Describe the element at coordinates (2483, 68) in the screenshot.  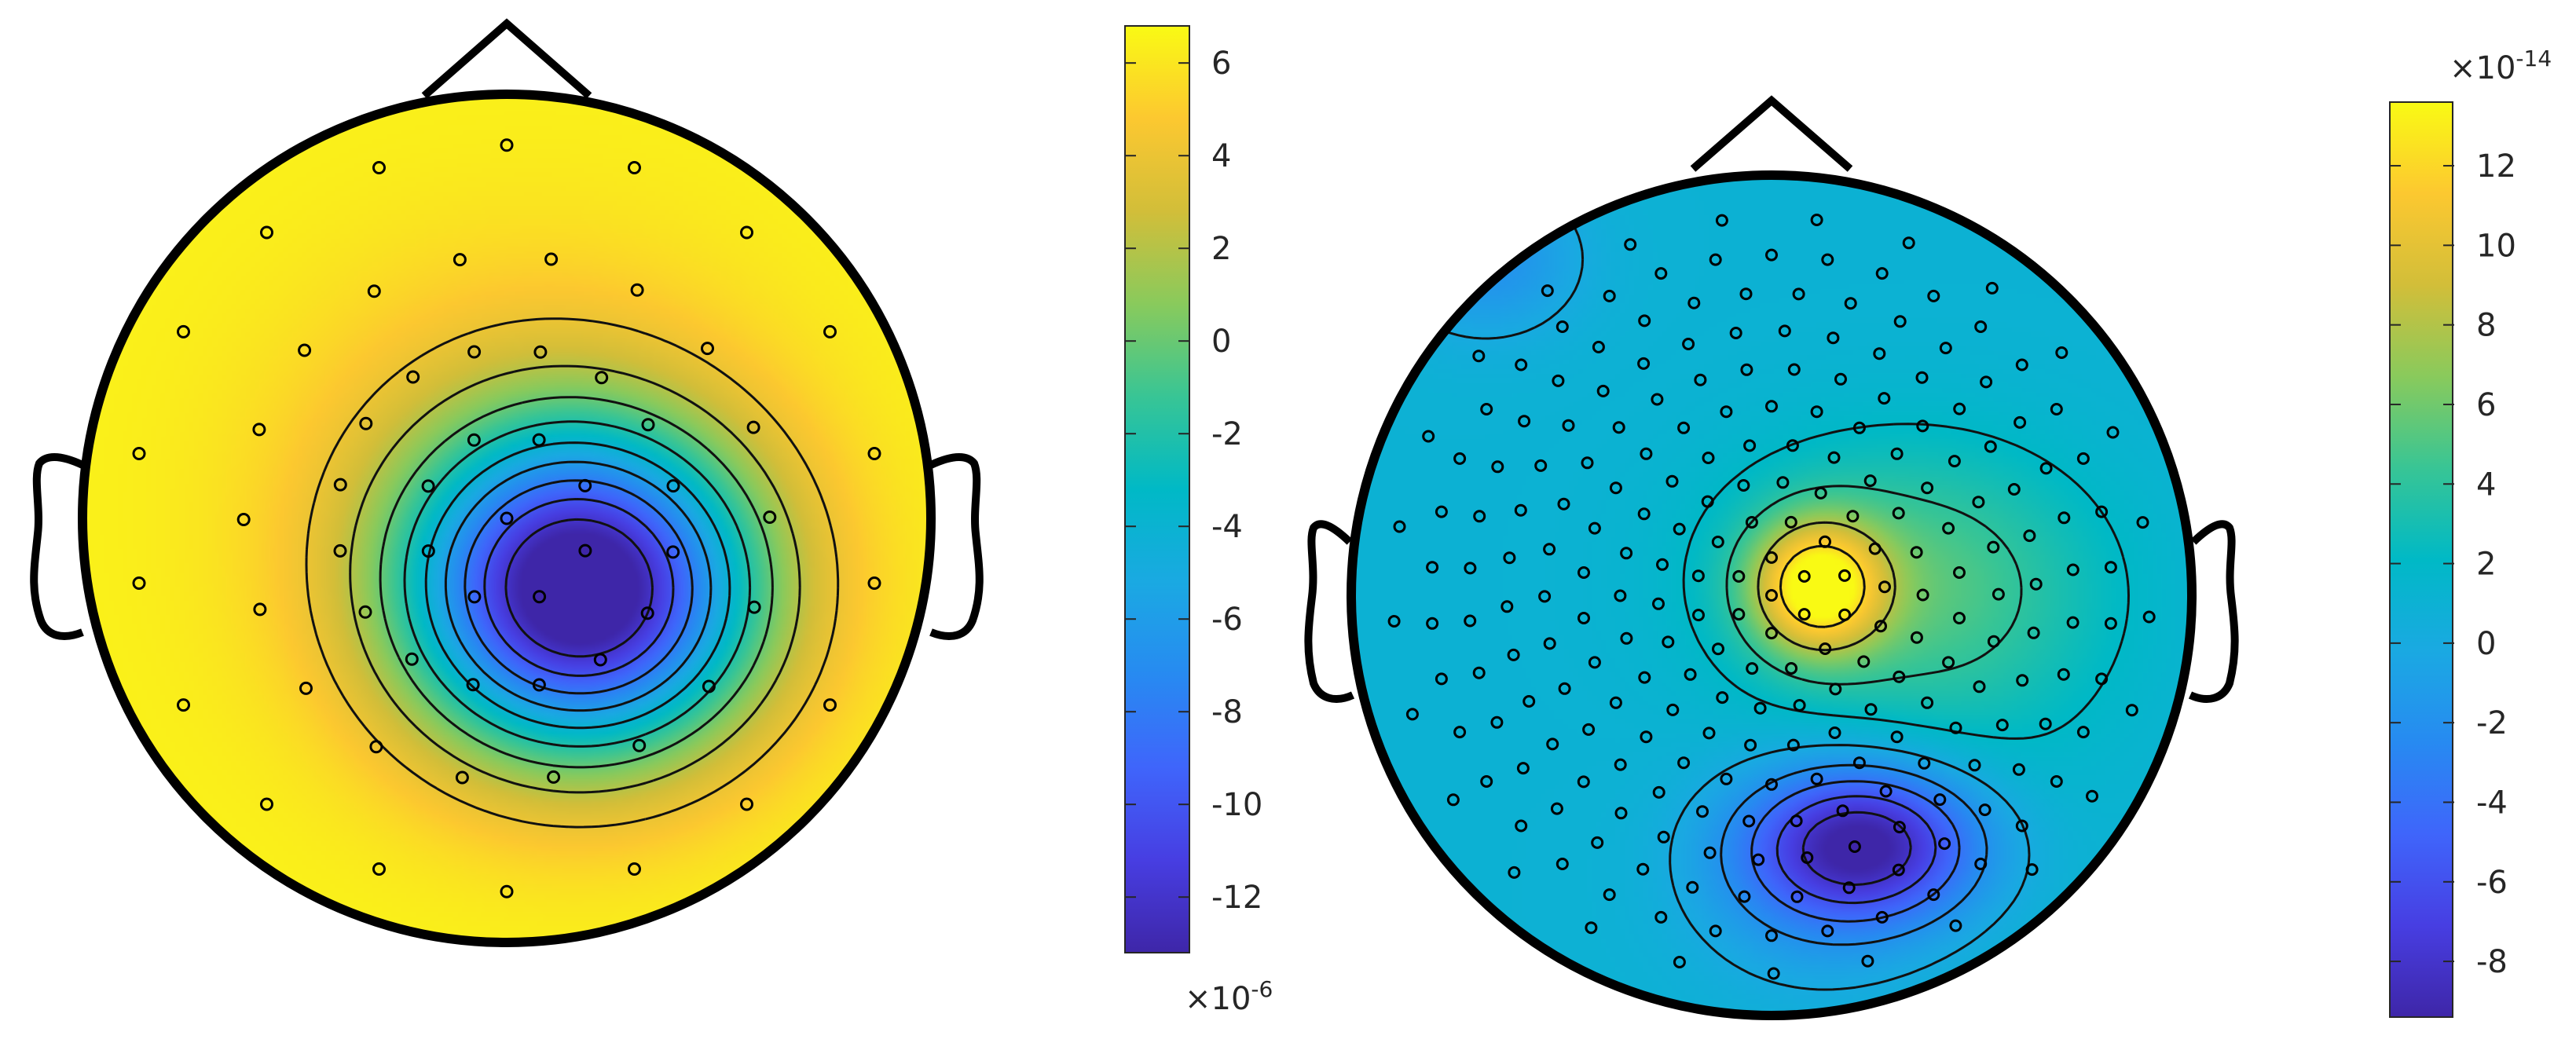
I see `colorbar-2-exponent-base: ×10` at that location.